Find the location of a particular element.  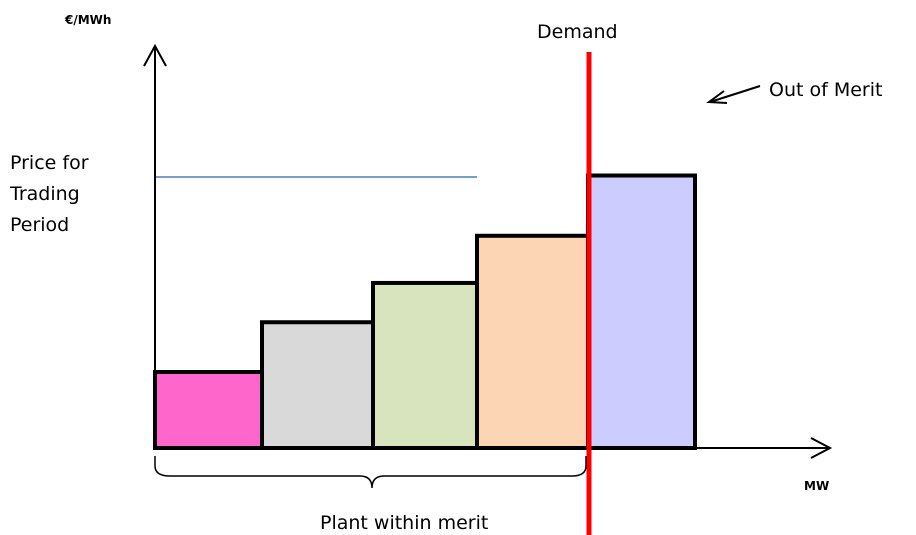

price-label-line-1: Price for is located at coordinates (49, 163).